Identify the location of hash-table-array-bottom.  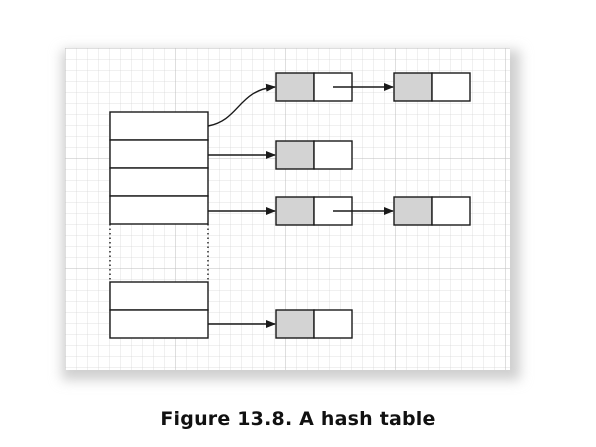
(159, 310).